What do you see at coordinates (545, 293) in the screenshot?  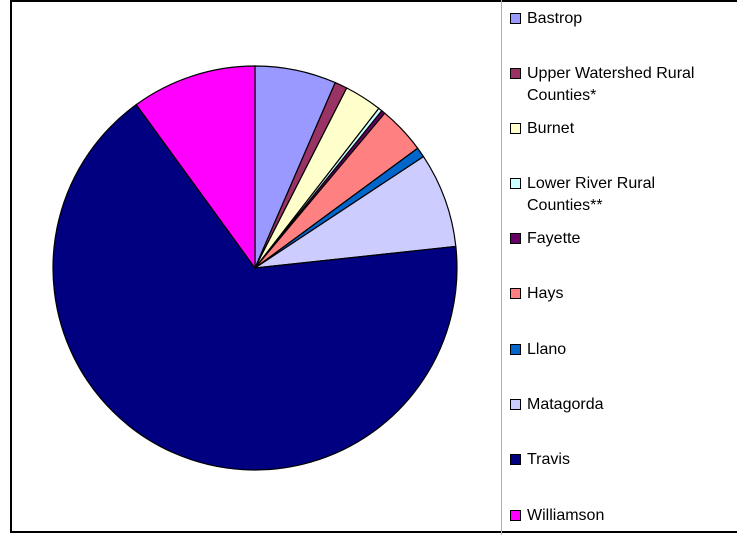 I see `legend-label: Hays` at bounding box center [545, 293].